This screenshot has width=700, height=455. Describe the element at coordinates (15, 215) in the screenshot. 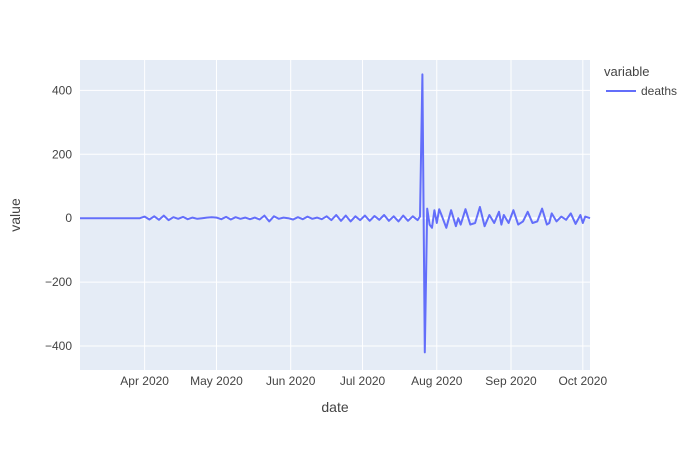

I see `y-axis-title: value` at that location.